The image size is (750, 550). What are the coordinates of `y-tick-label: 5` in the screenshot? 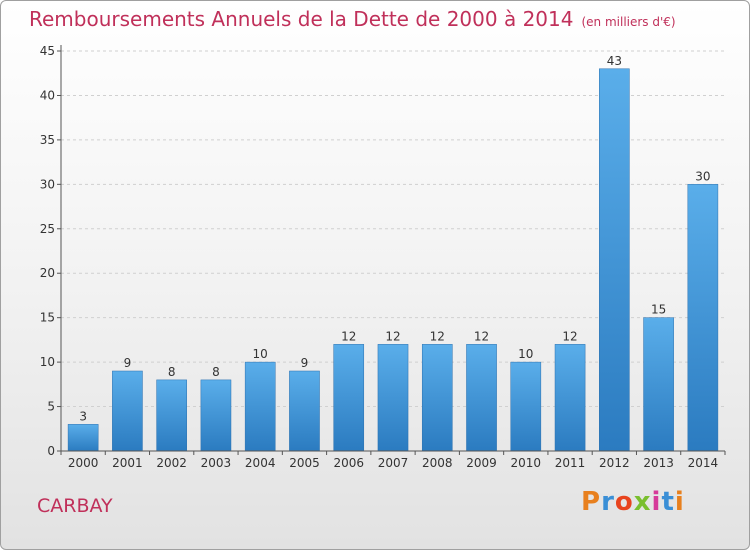 It's located at (51, 407).